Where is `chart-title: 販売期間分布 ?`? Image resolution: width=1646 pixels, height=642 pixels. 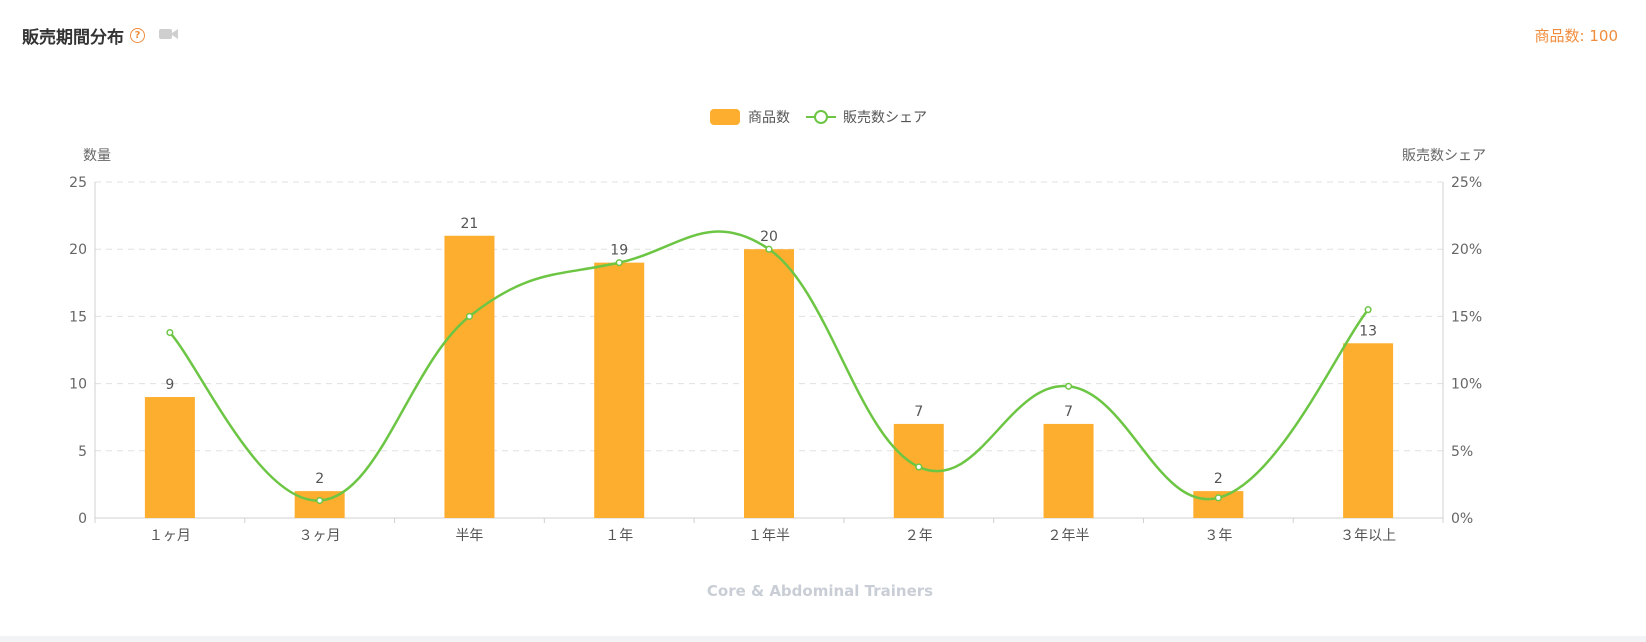
chart-title: 販売期間分布 ? is located at coordinates (100, 35).